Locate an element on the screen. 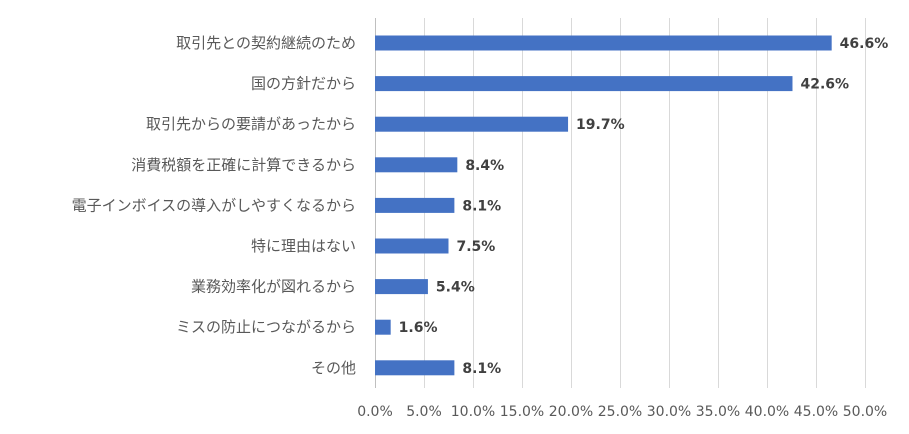 This screenshot has width=909, height=434. x-tick-label: 50.0% is located at coordinates (865, 412).